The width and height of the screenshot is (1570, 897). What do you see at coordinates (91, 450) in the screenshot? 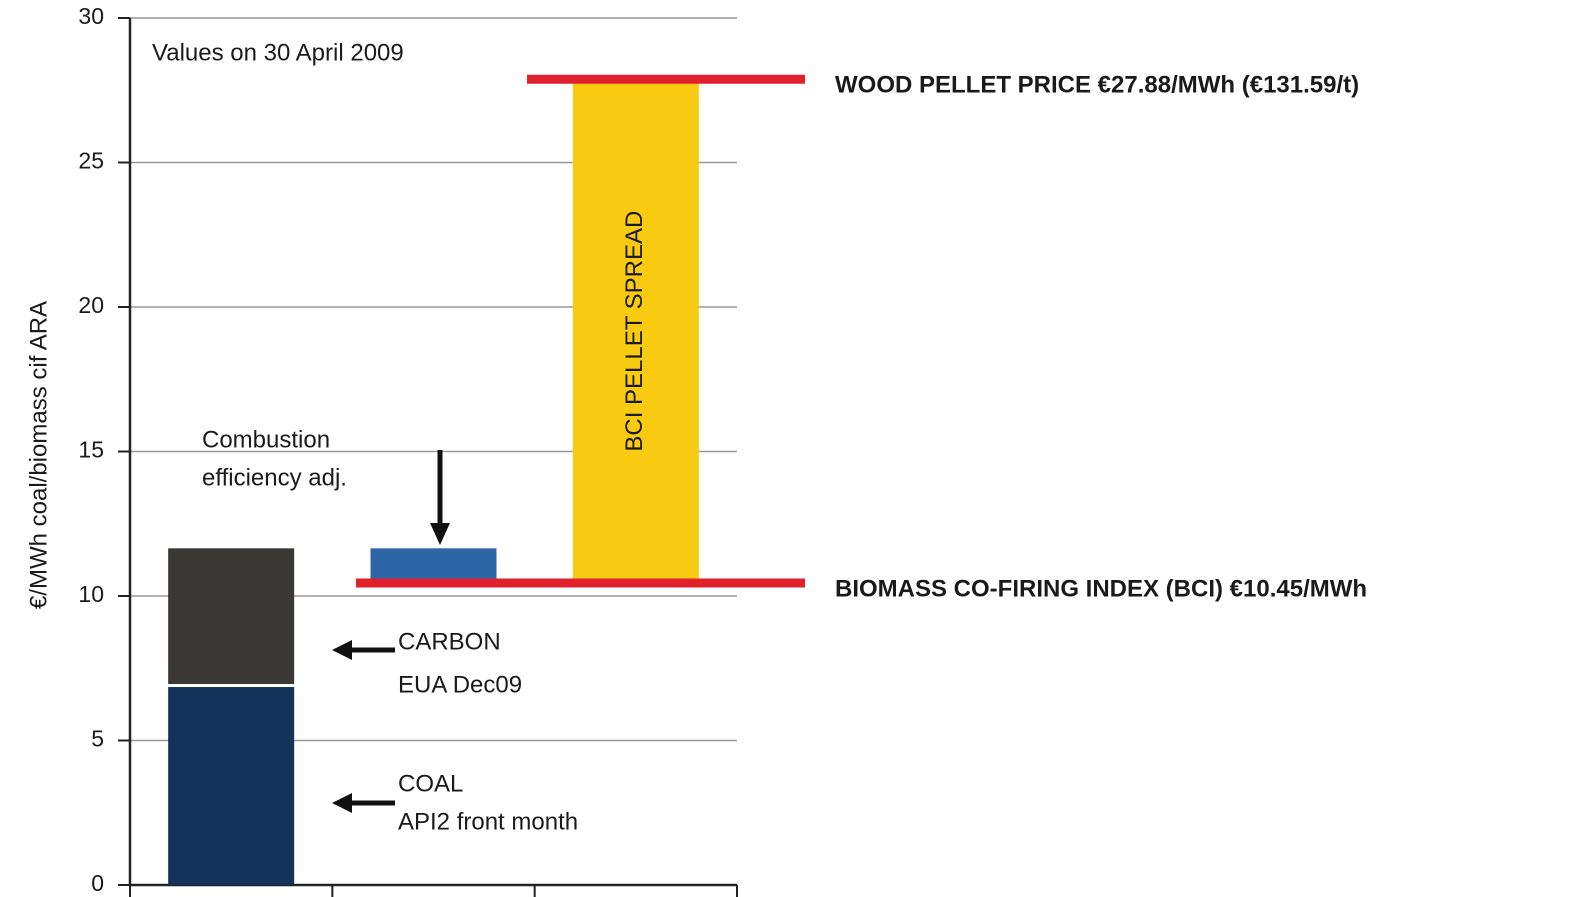
I see `y-tick-label: 15` at bounding box center [91, 450].